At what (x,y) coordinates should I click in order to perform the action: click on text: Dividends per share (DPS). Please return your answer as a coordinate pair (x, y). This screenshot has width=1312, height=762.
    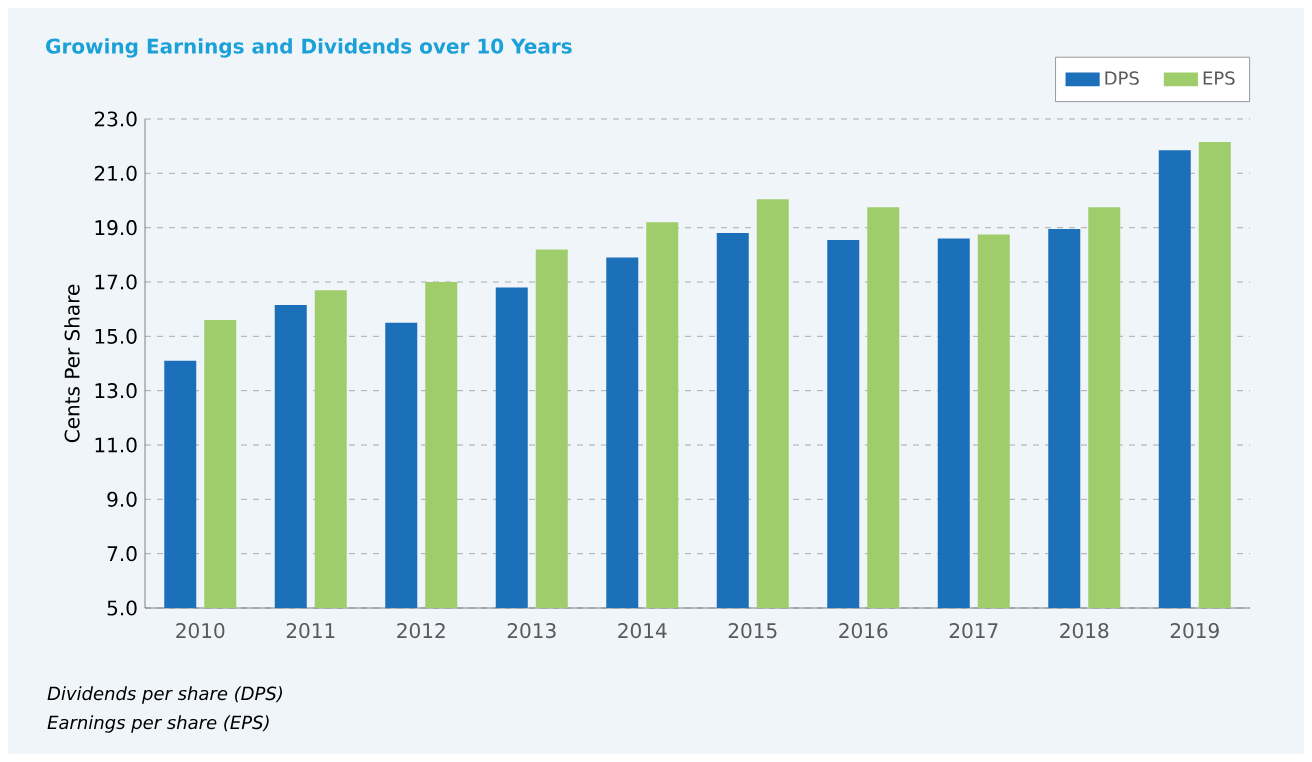
    Looking at the image, I should click on (164, 695).